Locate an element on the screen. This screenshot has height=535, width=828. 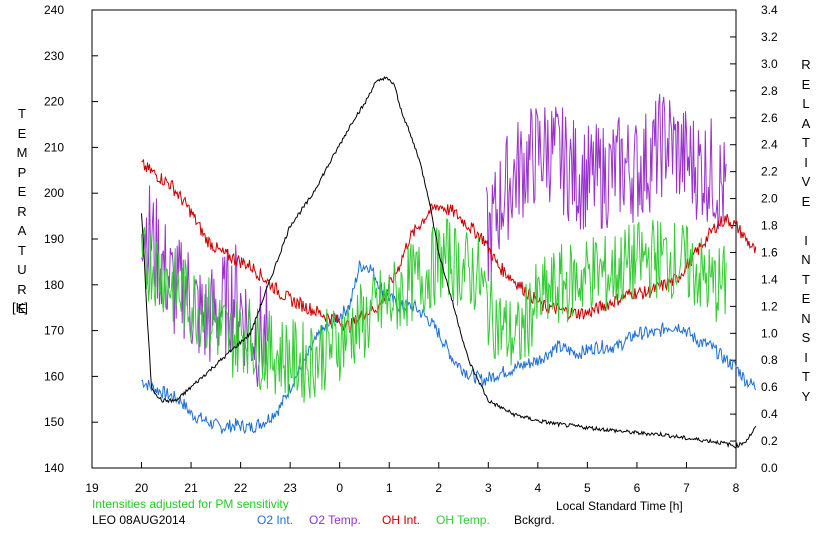
right-axis-label-letter: Y is located at coordinates (806, 396).